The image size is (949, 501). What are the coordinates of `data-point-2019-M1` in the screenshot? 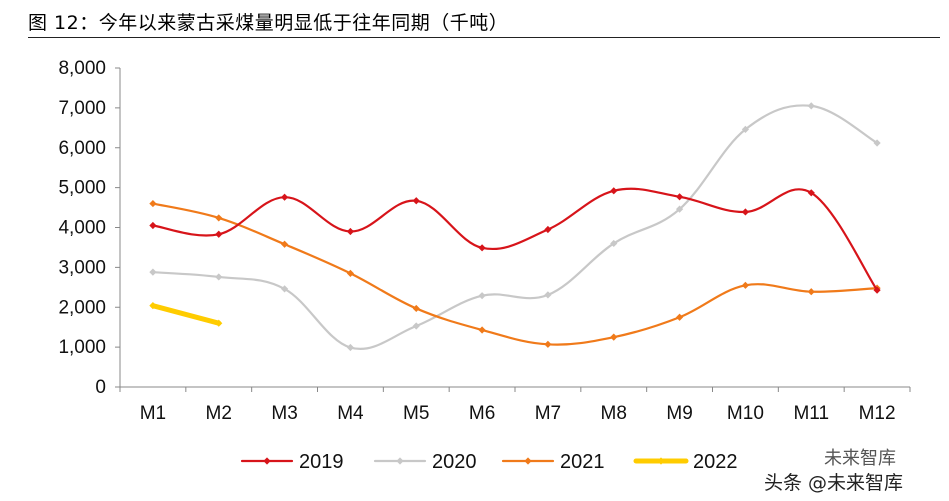 It's located at (153, 225).